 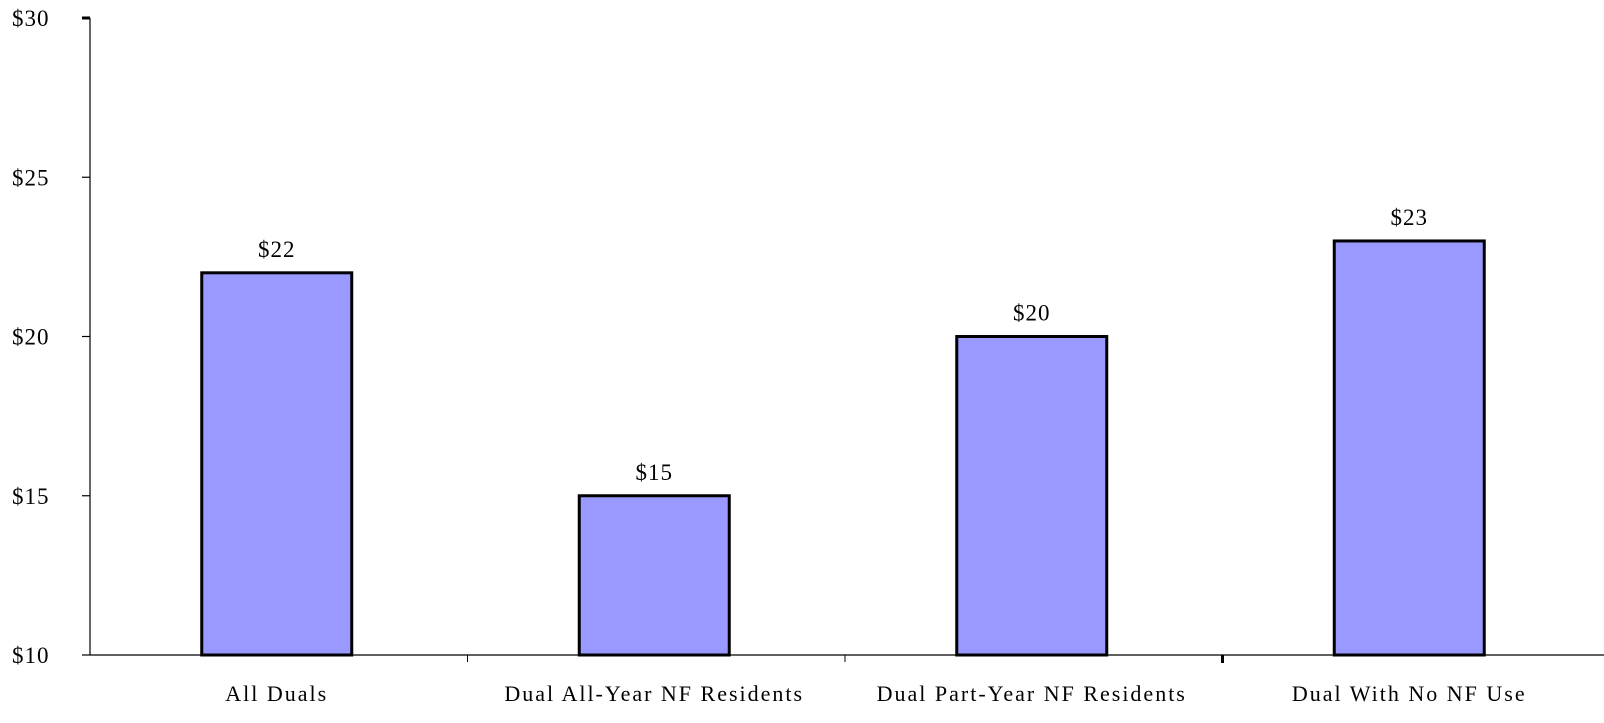 I want to click on data-label: $15, so click(x=655, y=472).